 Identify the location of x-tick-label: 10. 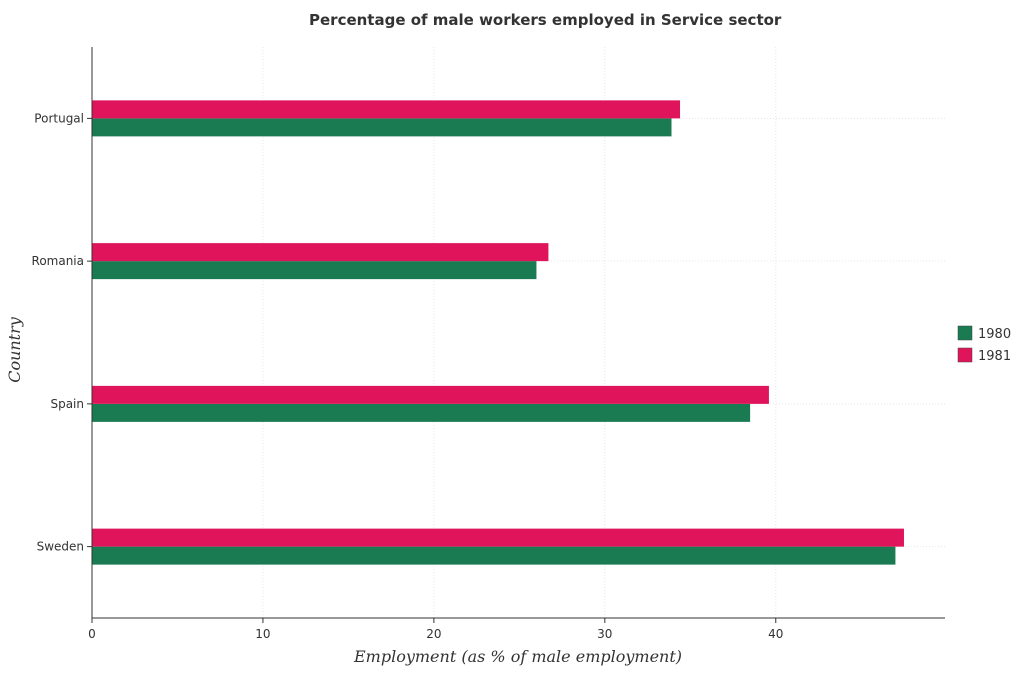
(262, 634).